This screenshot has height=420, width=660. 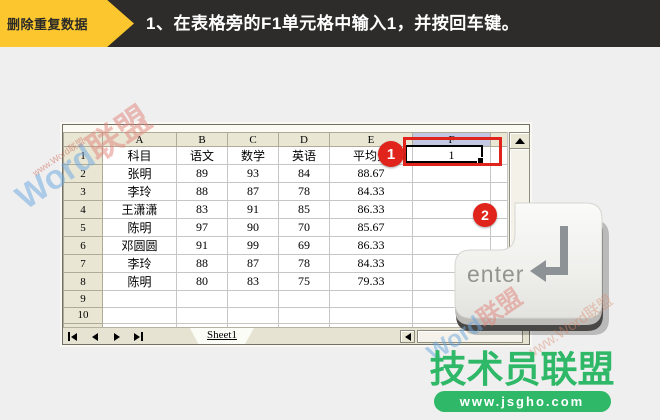 What do you see at coordinates (495, 274) in the screenshot?
I see `enter-key-label: enter` at bounding box center [495, 274].